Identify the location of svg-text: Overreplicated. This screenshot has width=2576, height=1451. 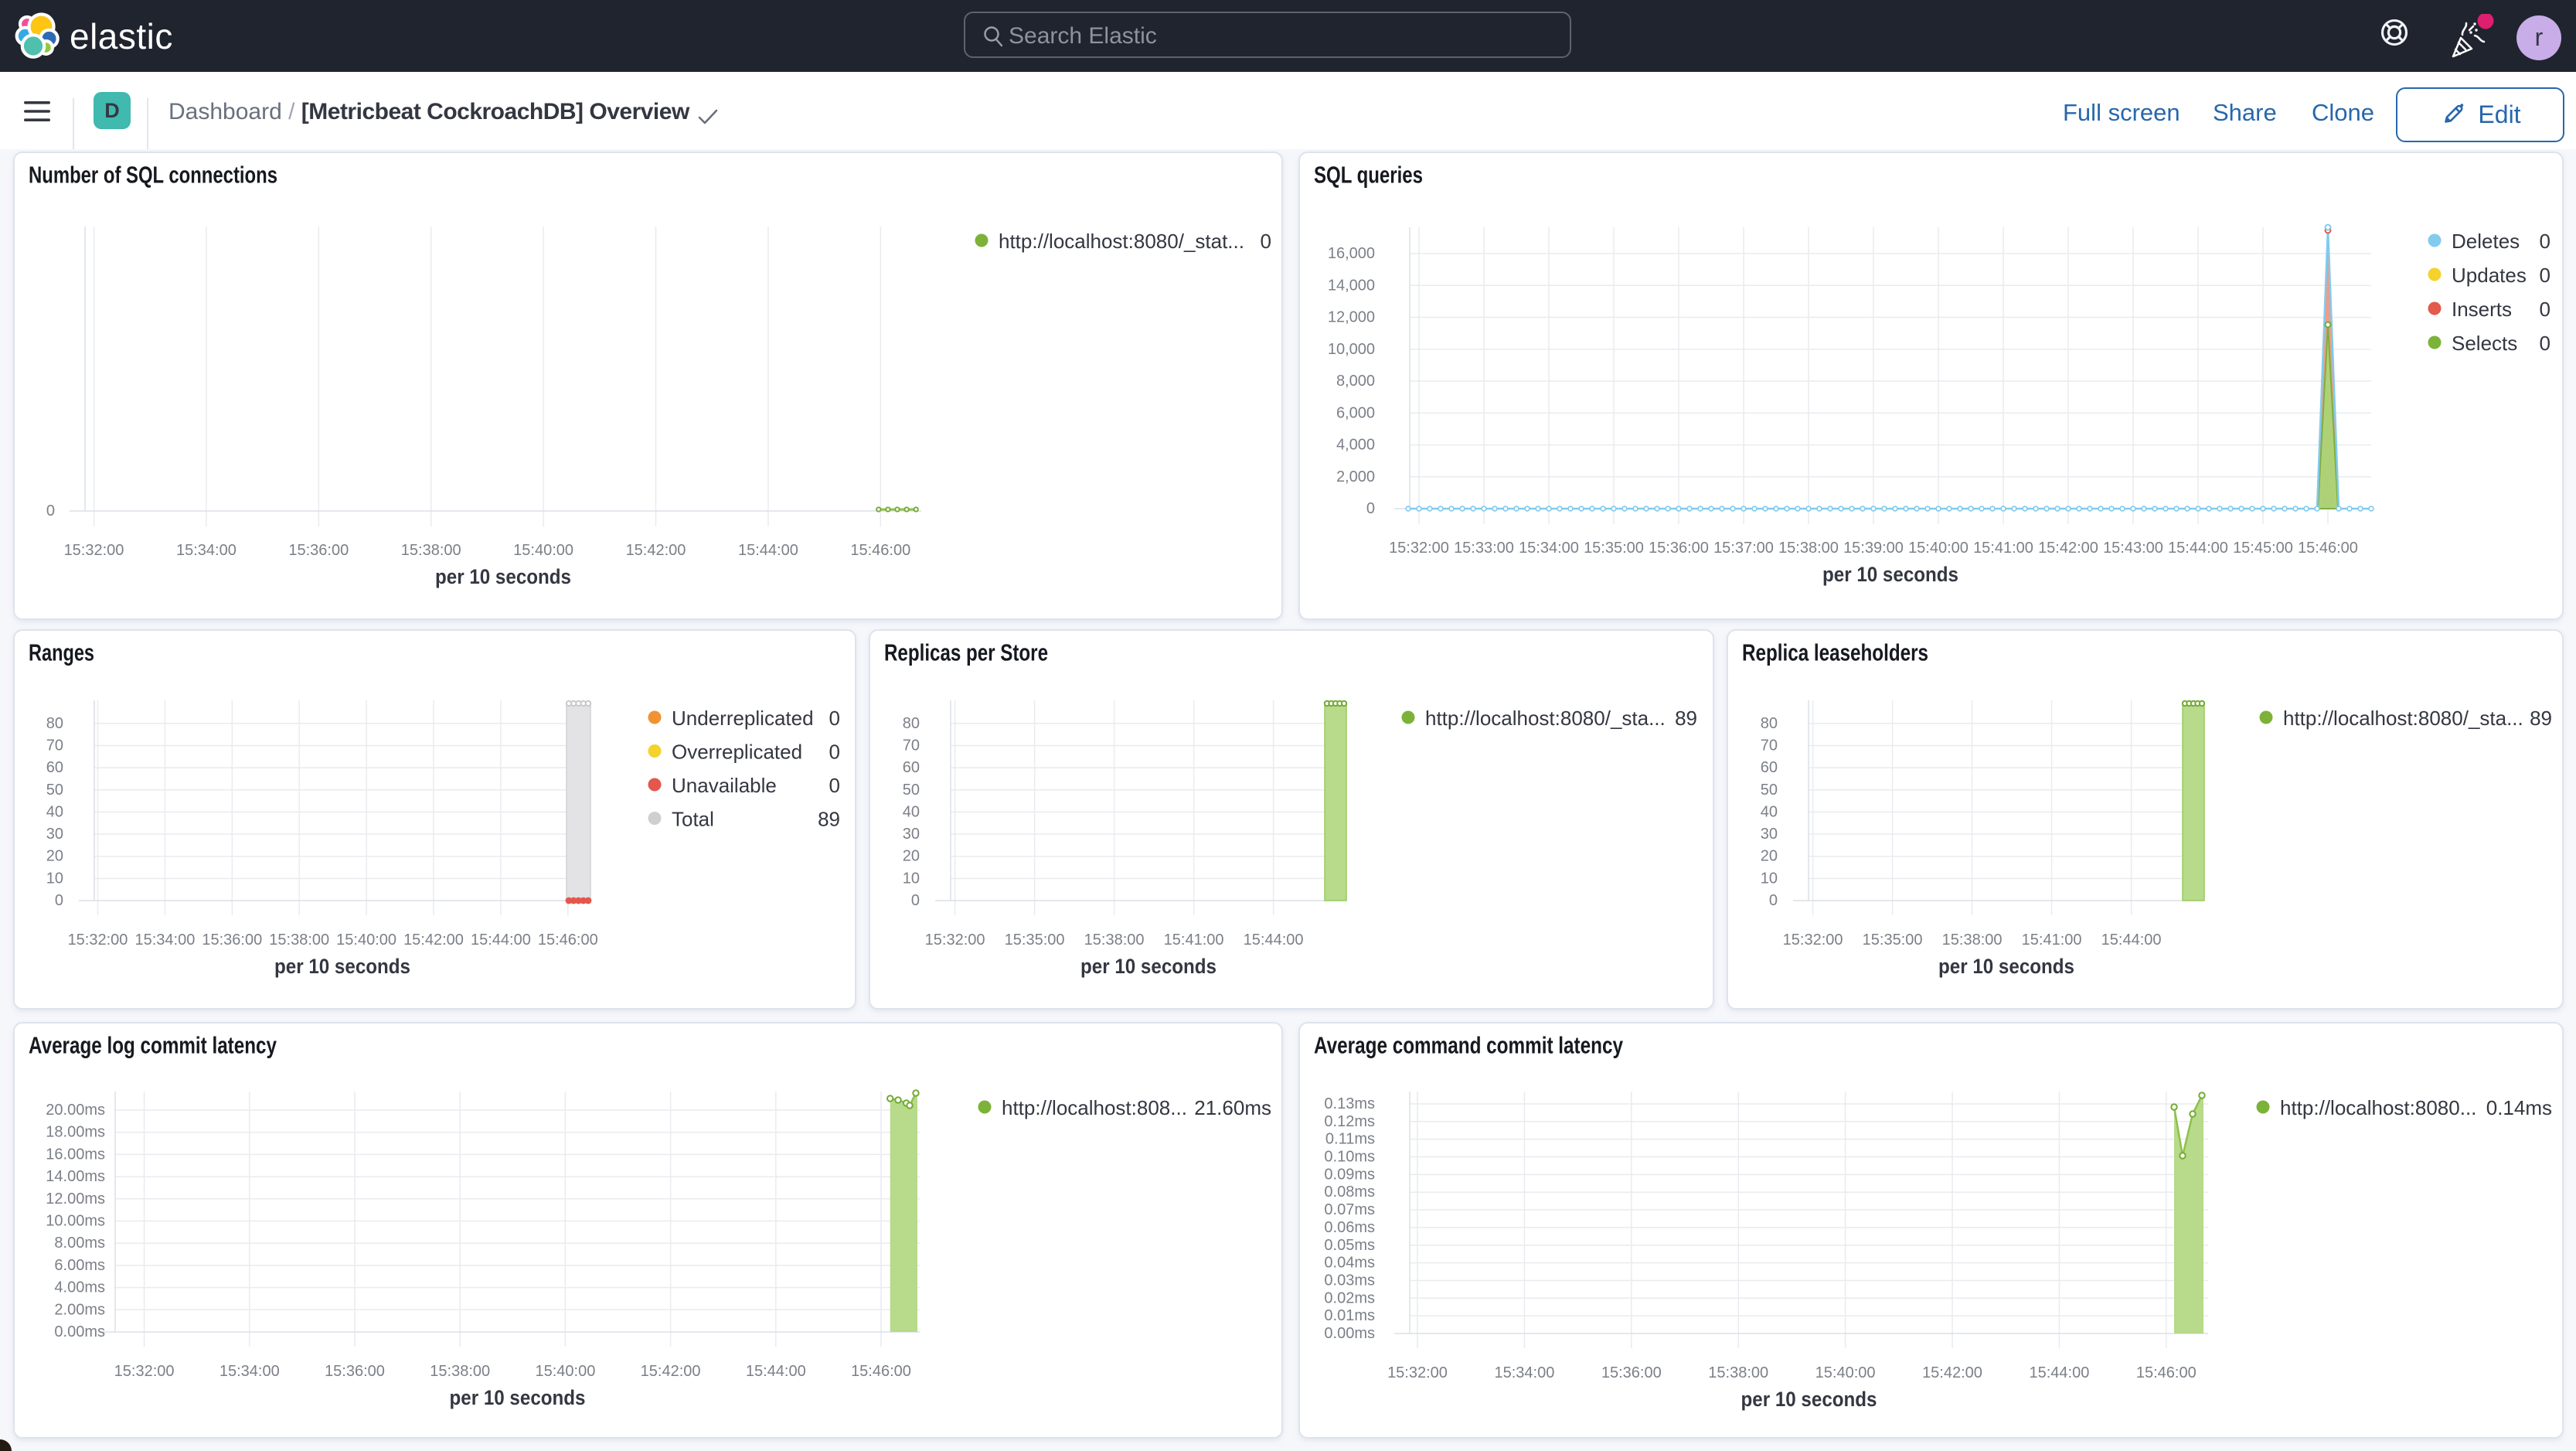
(737, 752).